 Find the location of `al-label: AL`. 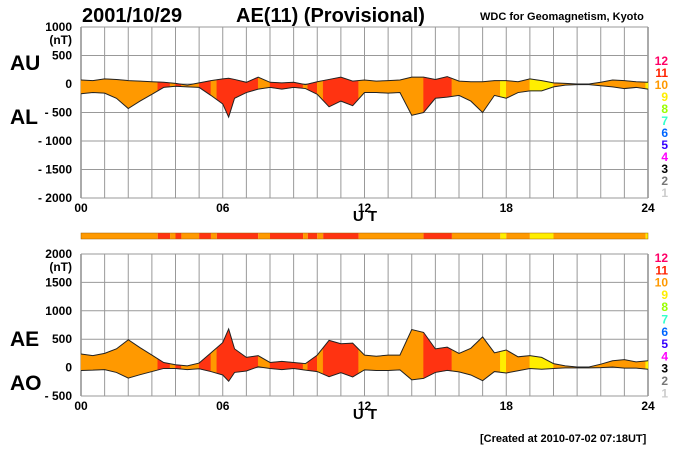

al-label: AL is located at coordinates (24, 117).